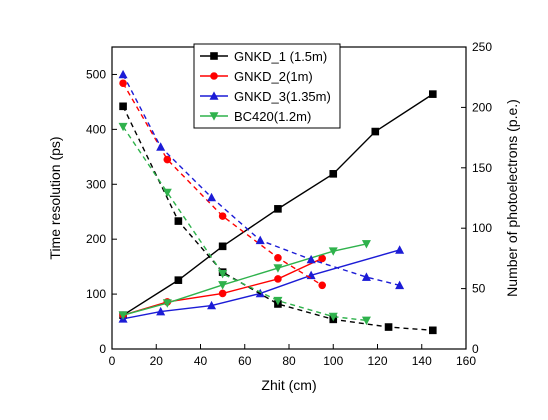  Describe the element at coordinates (102, 349) in the screenshot. I see `y-tick-label: 0` at that location.